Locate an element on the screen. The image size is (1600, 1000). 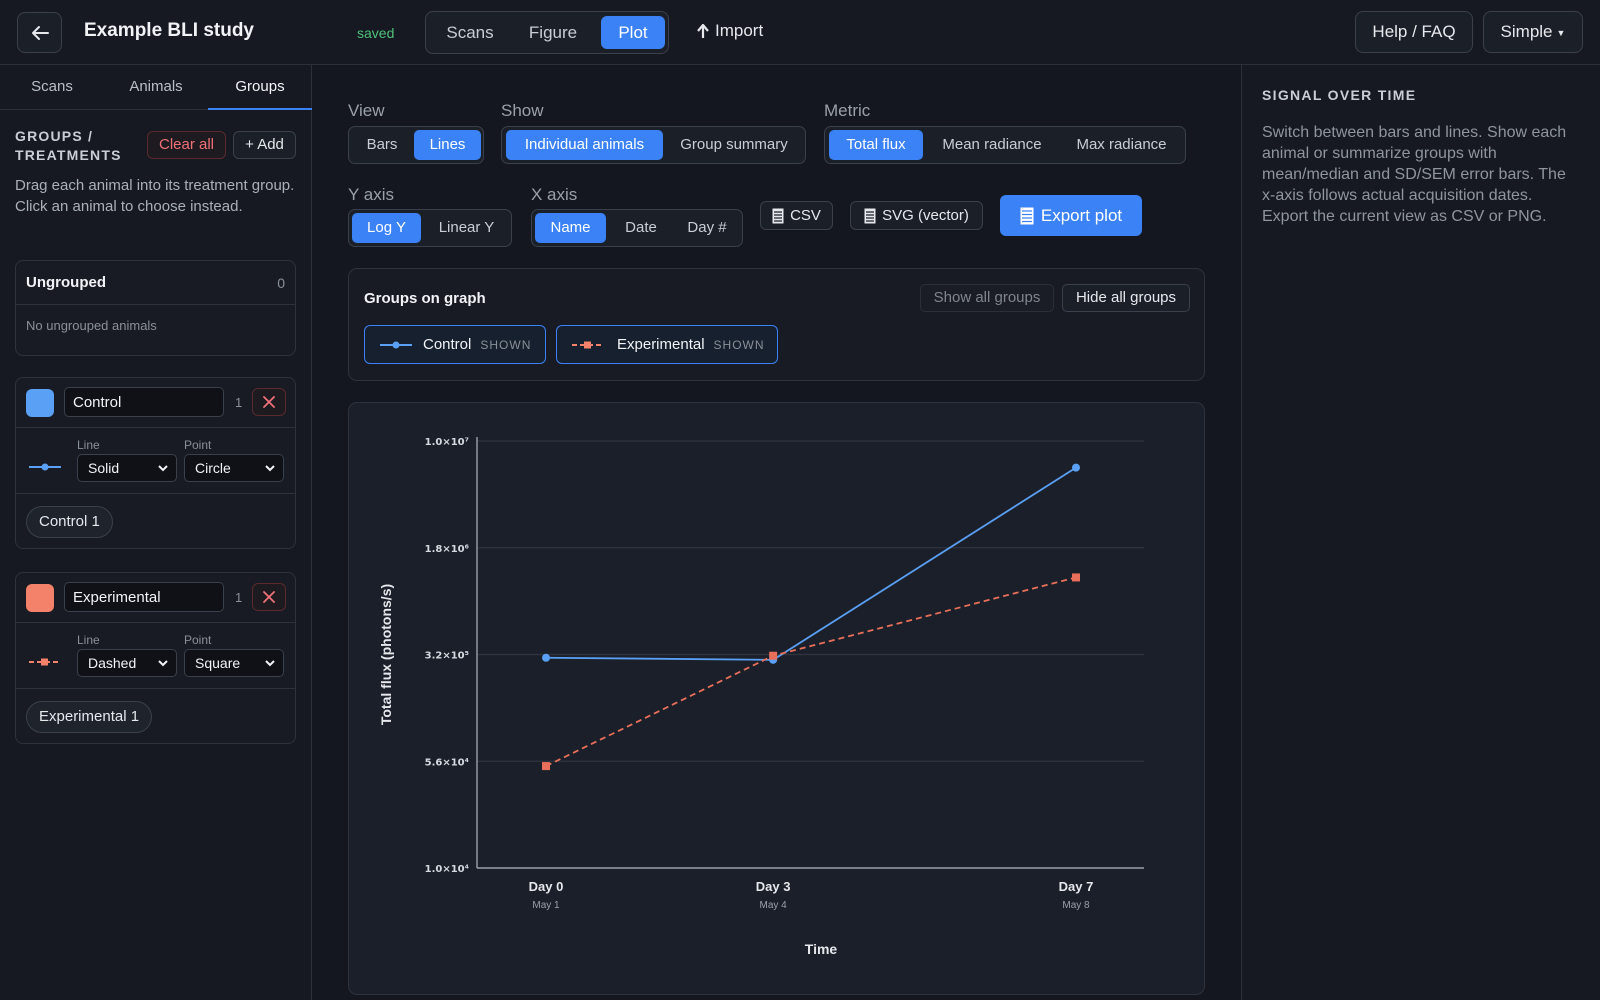
x-tick-label: Day 3 is located at coordinates (773, 886).